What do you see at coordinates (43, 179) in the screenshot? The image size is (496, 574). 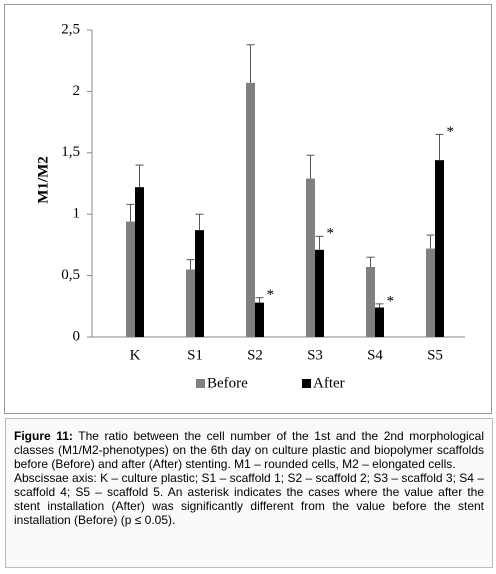 I see `y-axis-label: M1/M2` at bounding box center [43, 179].